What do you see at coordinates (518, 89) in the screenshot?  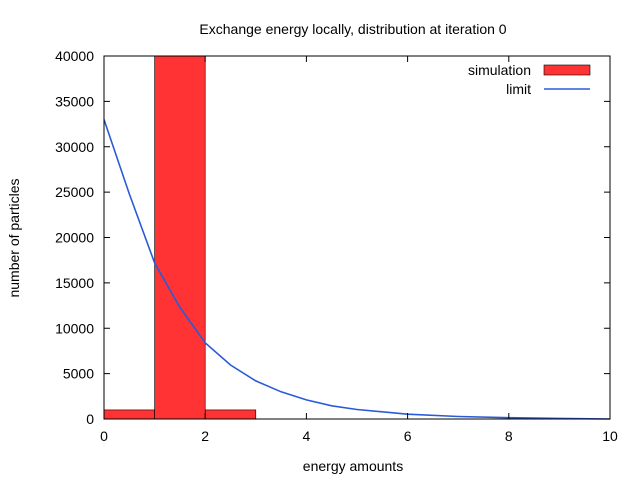 I see `legend-label-limit: limit` at bounding box center [518, 89].